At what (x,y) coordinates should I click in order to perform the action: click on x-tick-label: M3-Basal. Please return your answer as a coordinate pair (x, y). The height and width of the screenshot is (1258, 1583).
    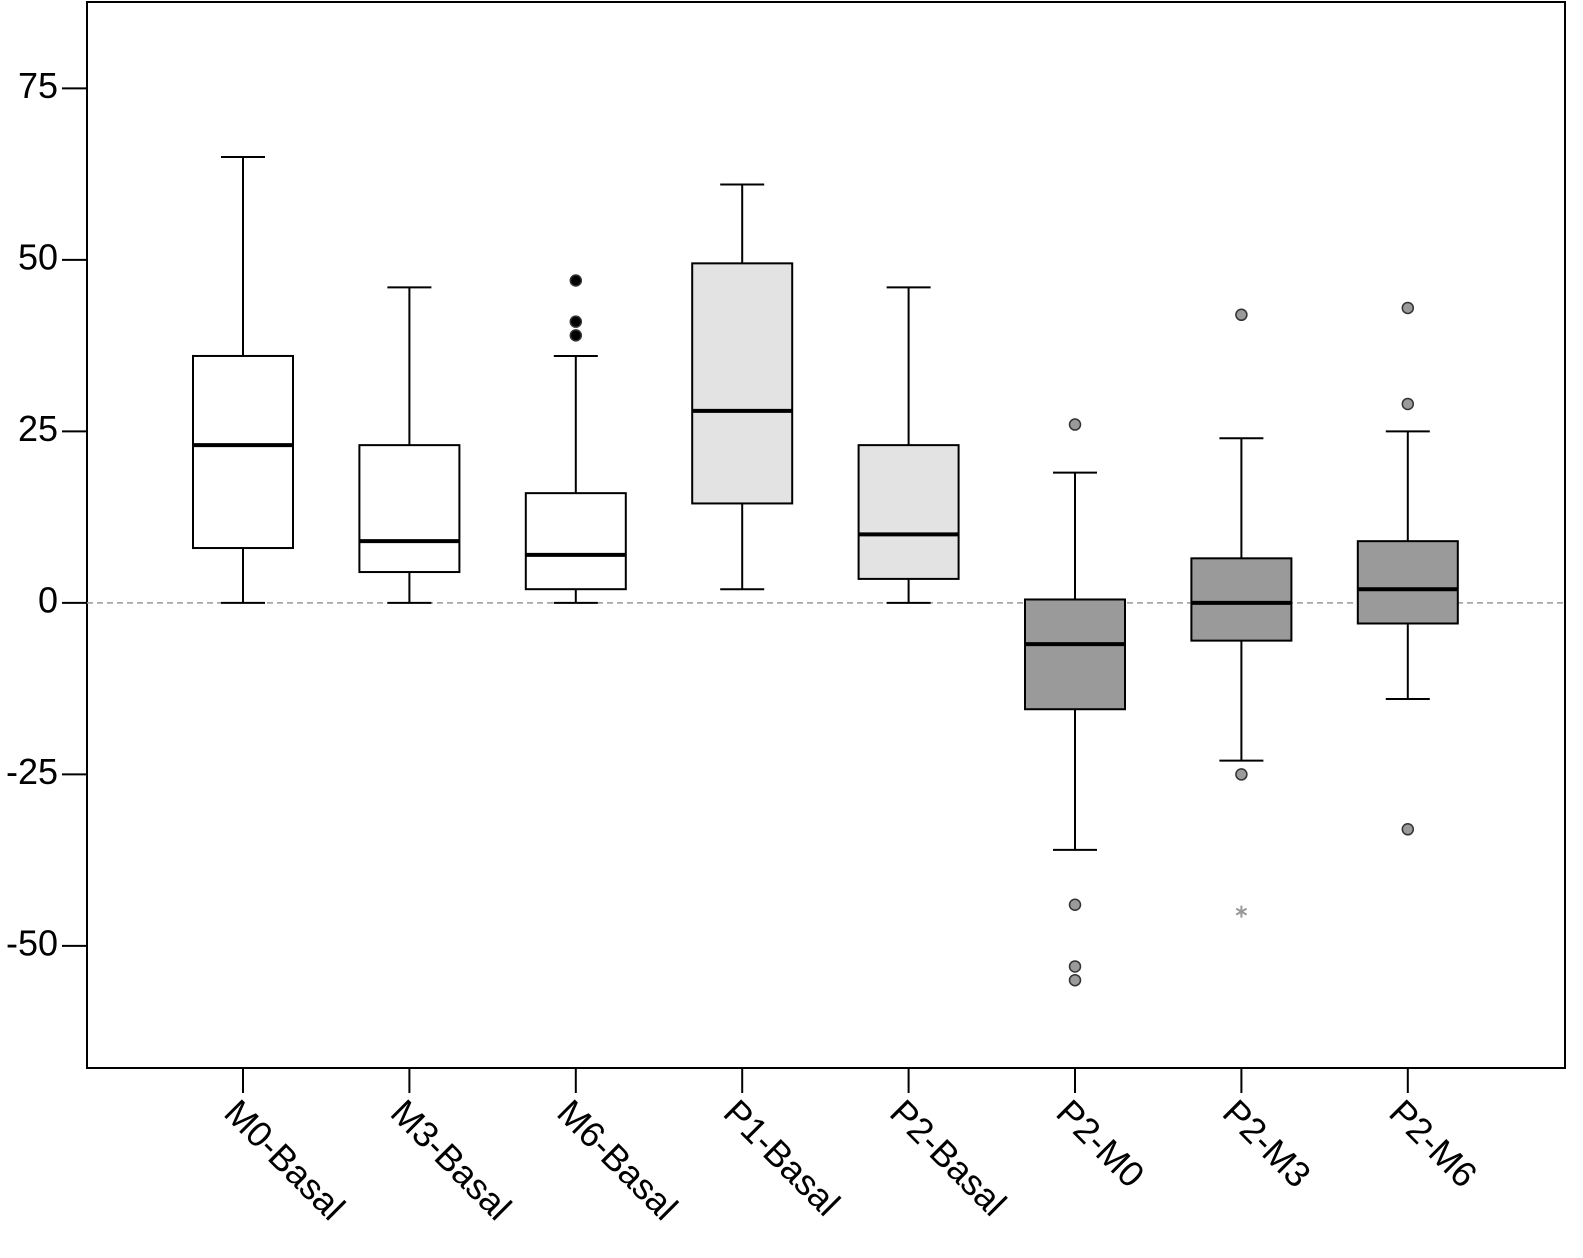
    Looking at the image, I should click on (451, 1159).